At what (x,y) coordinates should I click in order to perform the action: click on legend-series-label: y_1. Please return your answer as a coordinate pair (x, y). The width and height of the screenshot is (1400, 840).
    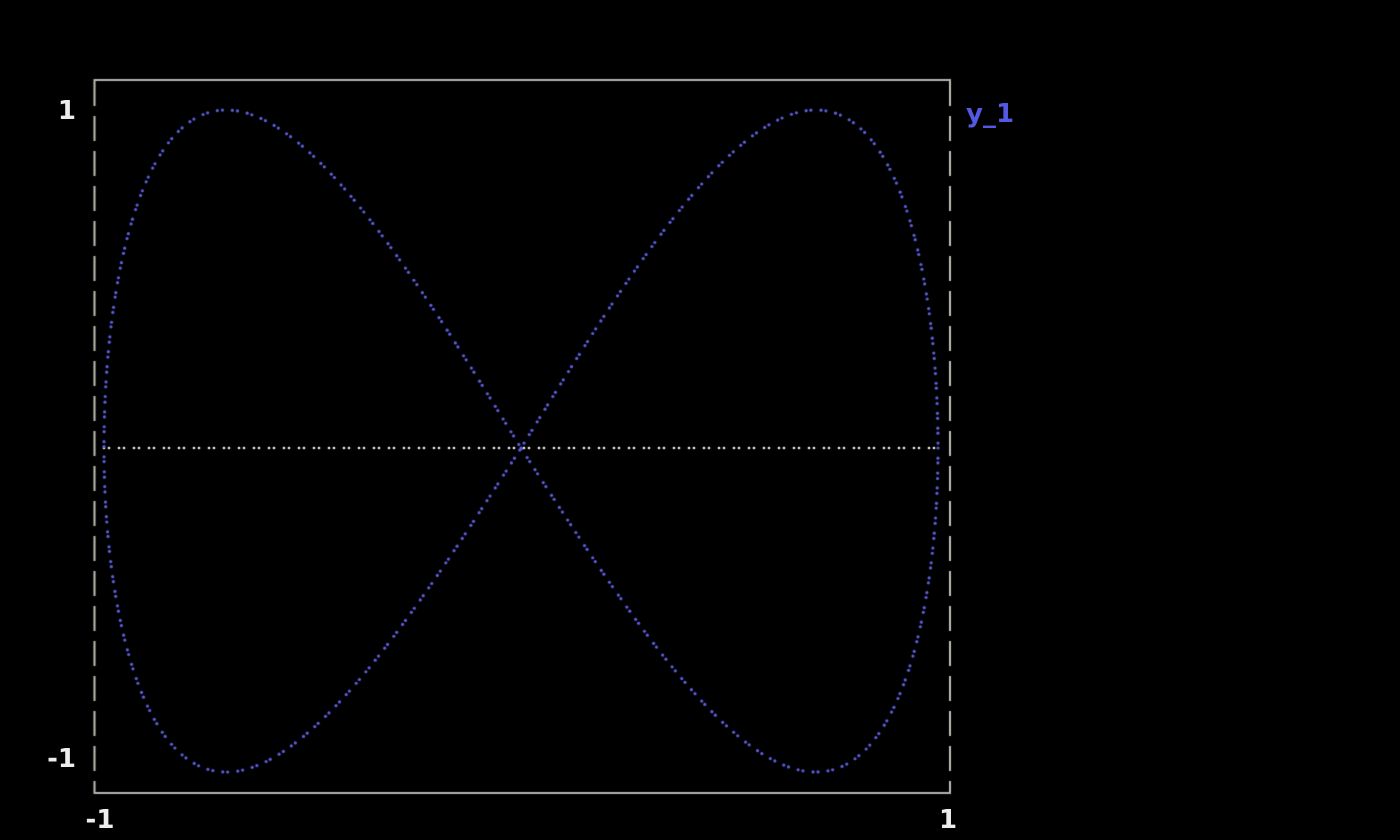
    Looking at the image, I should click on (990, 114).